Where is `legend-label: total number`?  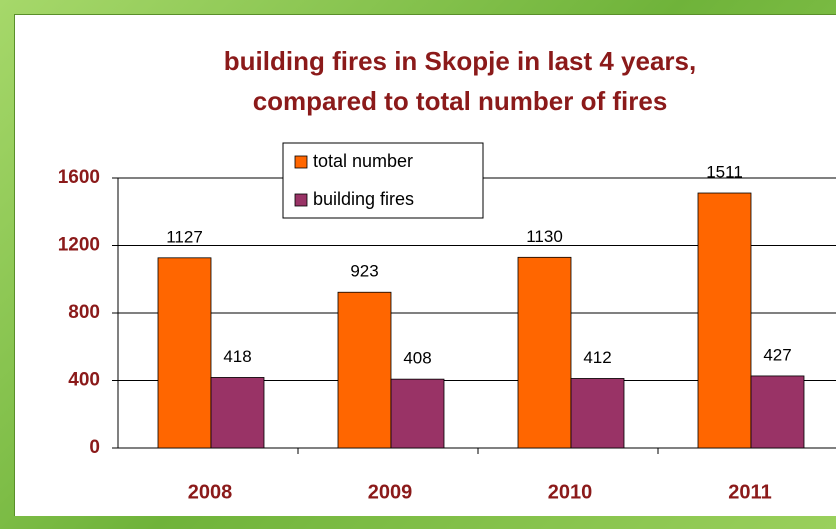
legend-label: total number is located at coordinates (363, 161).